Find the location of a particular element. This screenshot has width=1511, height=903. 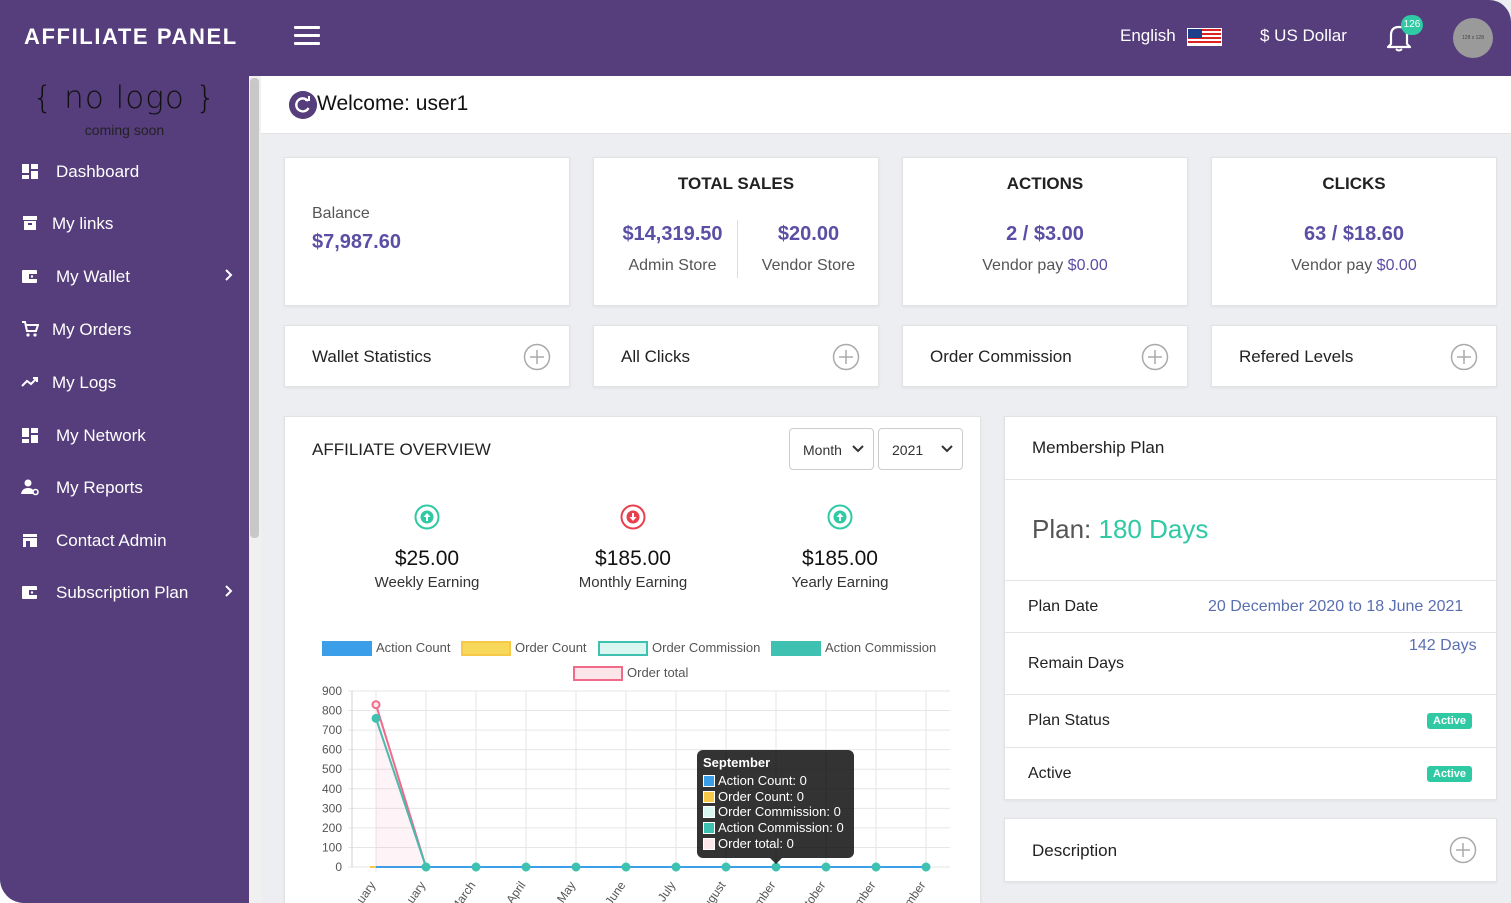

sidebar-item-dashboard: Dashboard is located at coordinates (124, 172).